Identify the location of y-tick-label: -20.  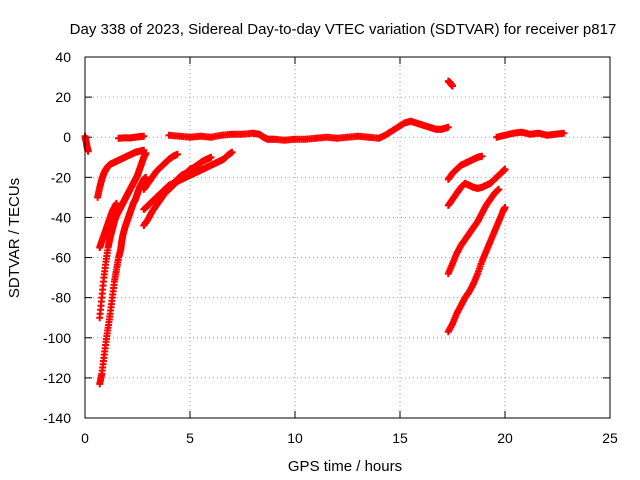
(61, 177).